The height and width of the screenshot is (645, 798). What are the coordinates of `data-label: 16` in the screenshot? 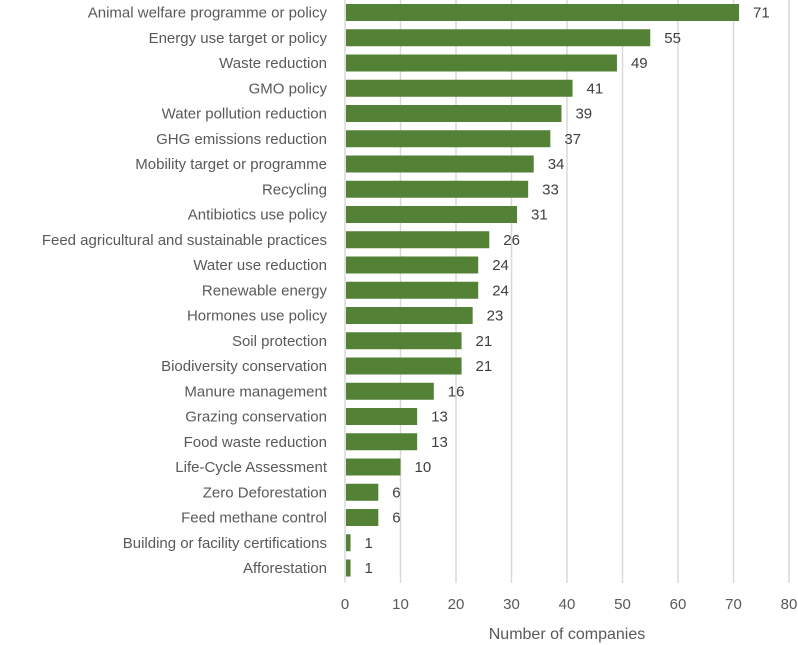 It's located at (456, 391).